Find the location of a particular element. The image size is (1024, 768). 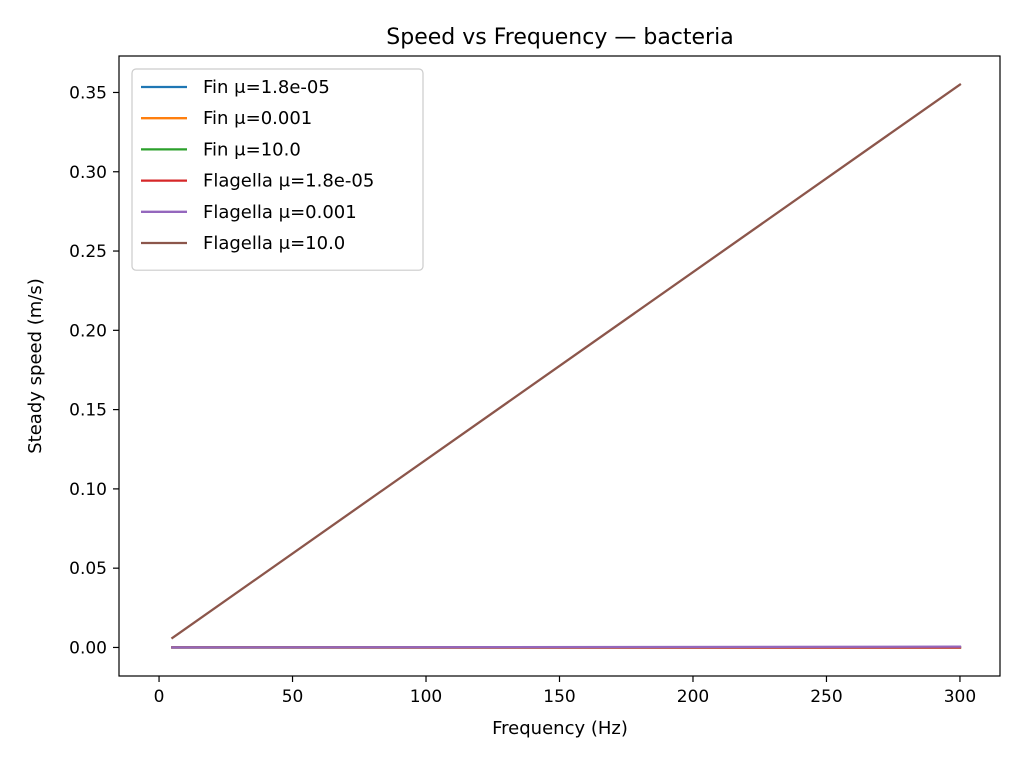

y-tick-label: 0.20 is located at coordinates (88, 331).